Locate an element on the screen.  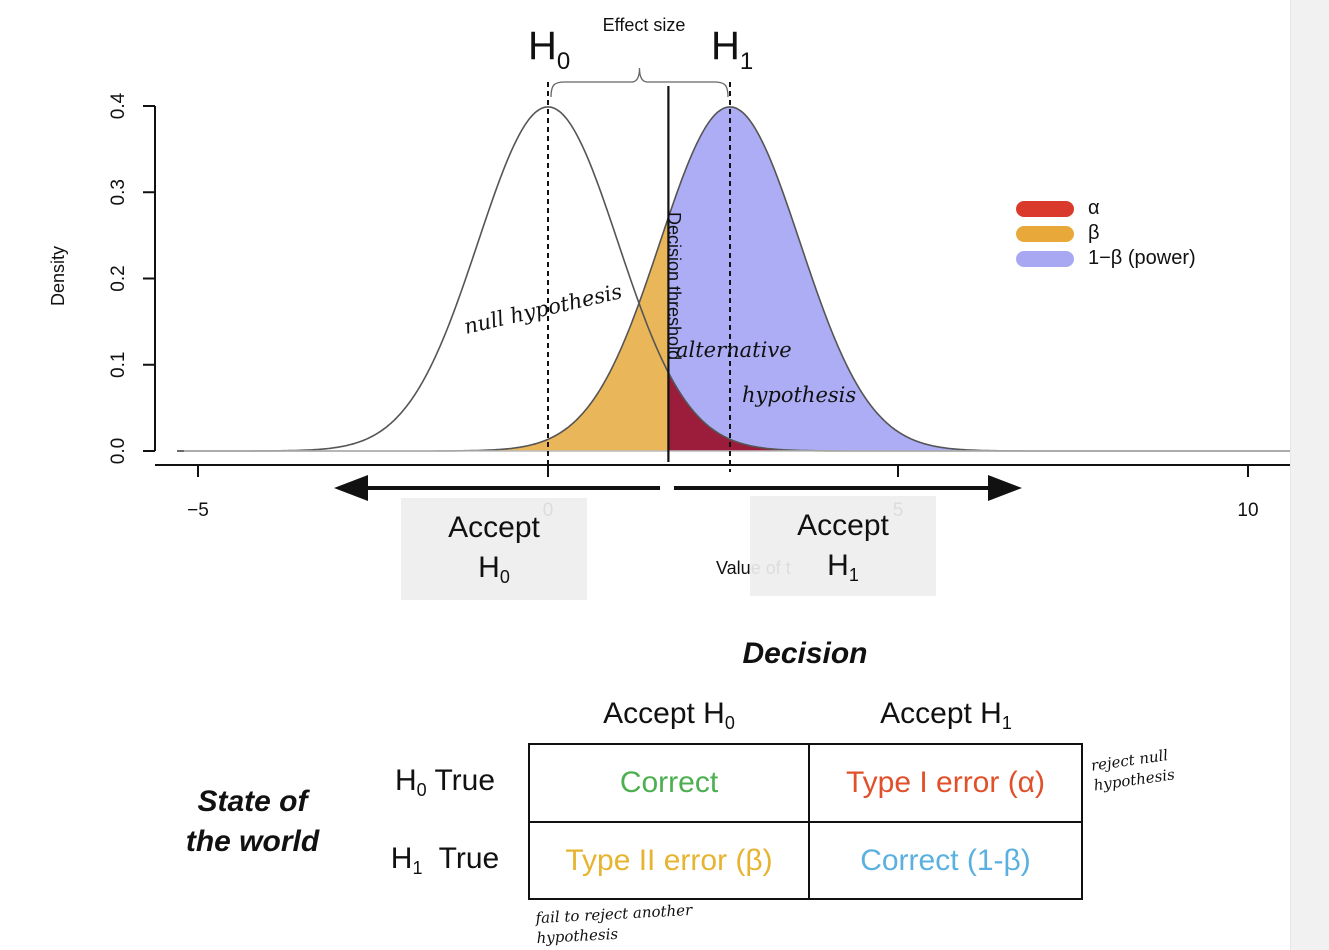
legend-swatch-alpha is located at coordinates (1045, 208).